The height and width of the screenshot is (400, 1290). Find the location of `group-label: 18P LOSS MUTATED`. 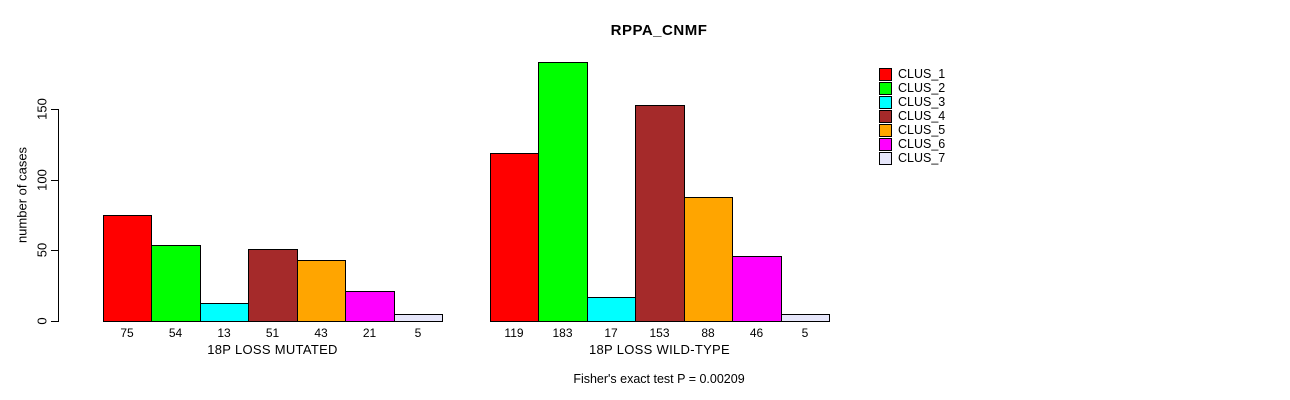

group-label: 18P LOSS MUTATED is located at coordinates (272, 349).